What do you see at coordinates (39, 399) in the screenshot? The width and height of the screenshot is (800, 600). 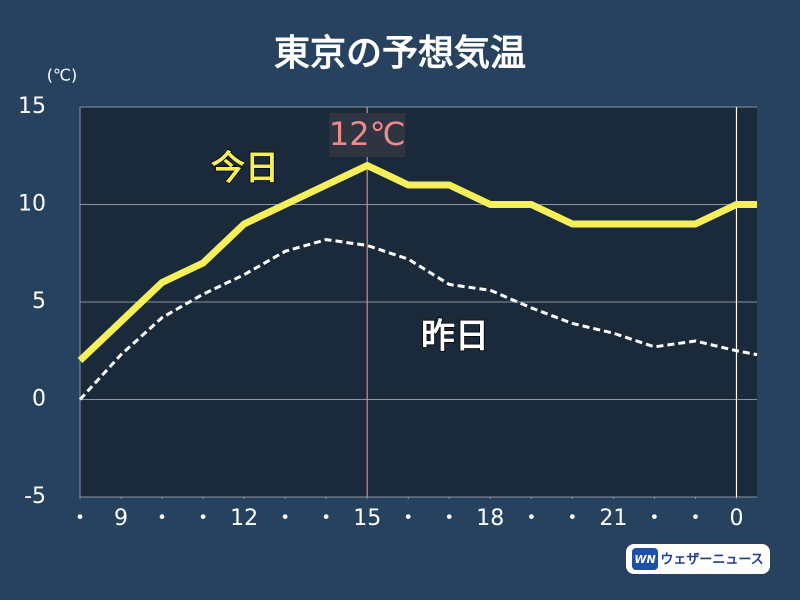 I see `y-tick-label: 0` at bounding box center [39, 399].